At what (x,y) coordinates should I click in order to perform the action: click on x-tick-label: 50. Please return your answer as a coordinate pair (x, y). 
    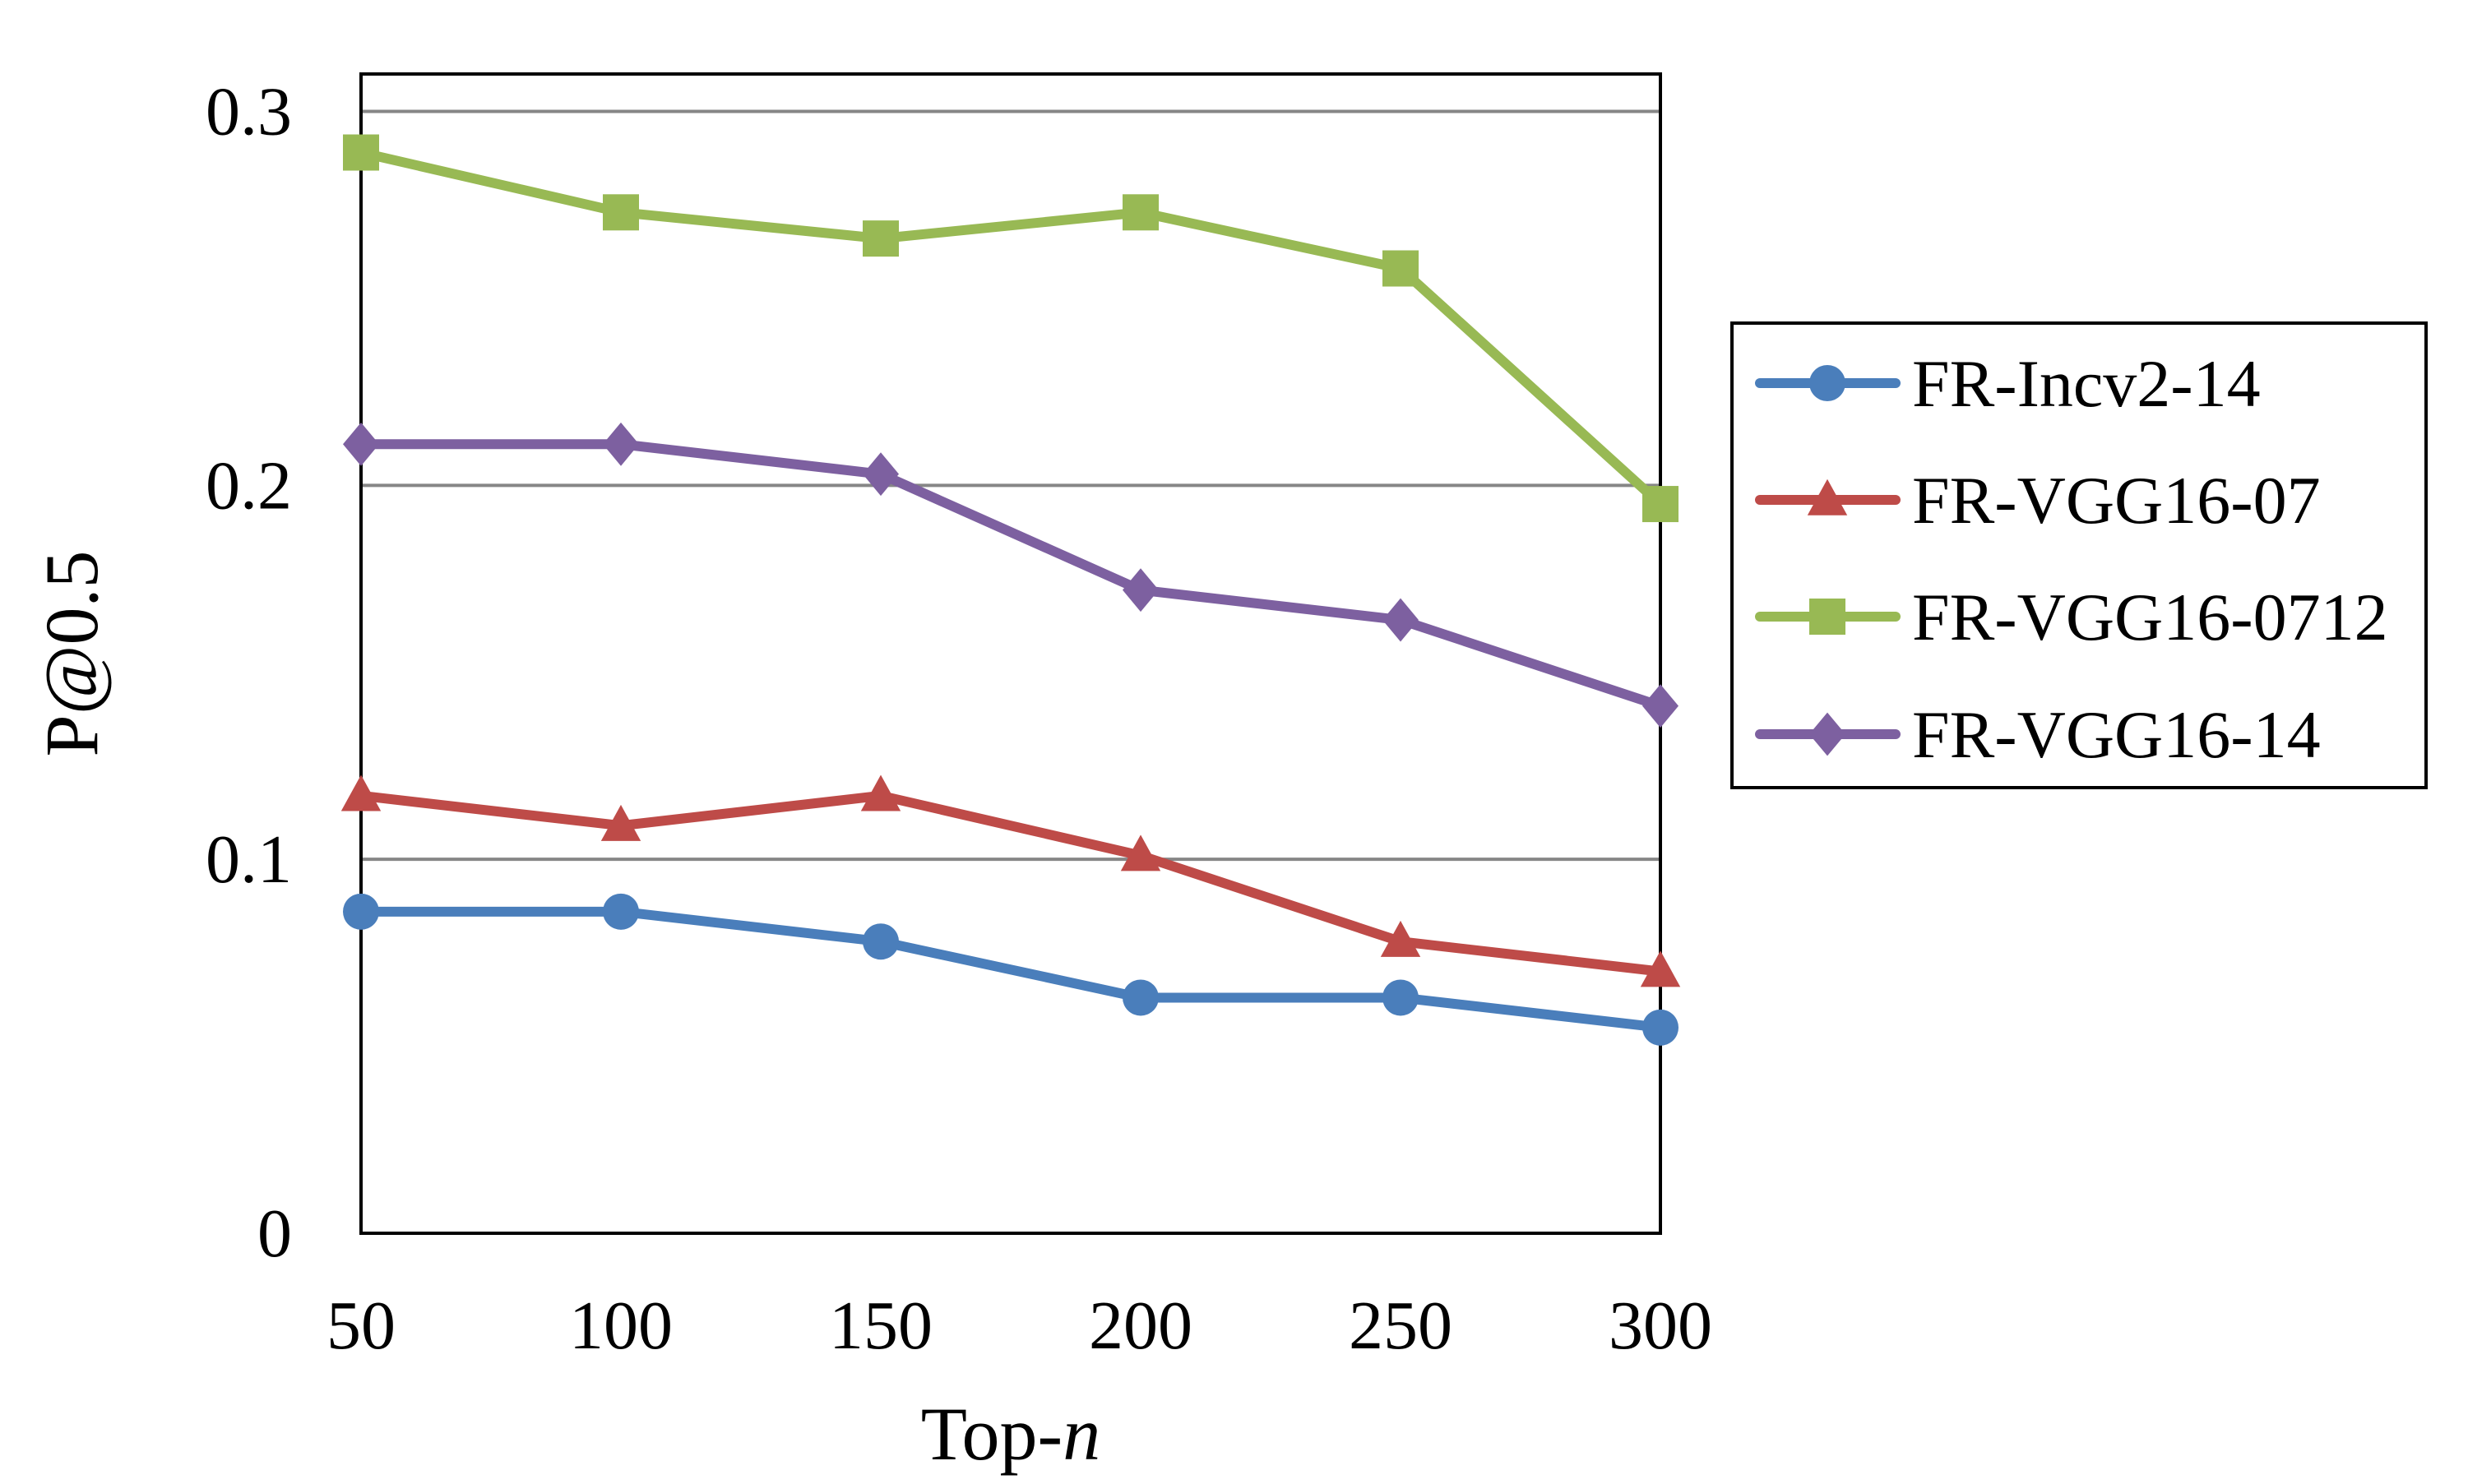
    Looking at the image, I should click on (361, 1326).